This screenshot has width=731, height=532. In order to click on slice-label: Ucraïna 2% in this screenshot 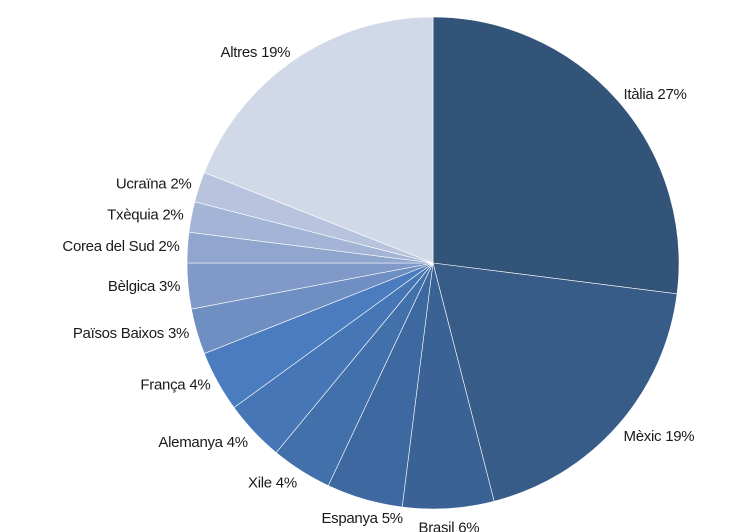, I will do `click(154, 183)`.